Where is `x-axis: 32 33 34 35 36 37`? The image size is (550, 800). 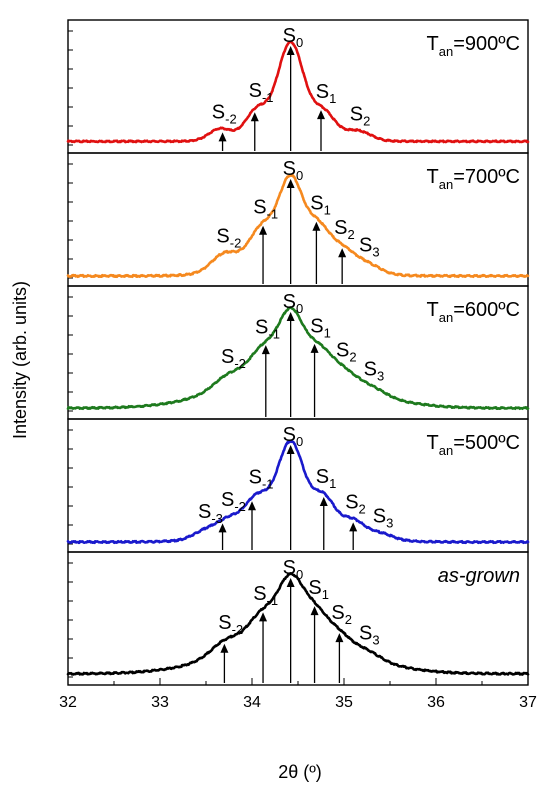
x-axis: 32 33 34 35 36 37 is located at coordinates (298, 694).